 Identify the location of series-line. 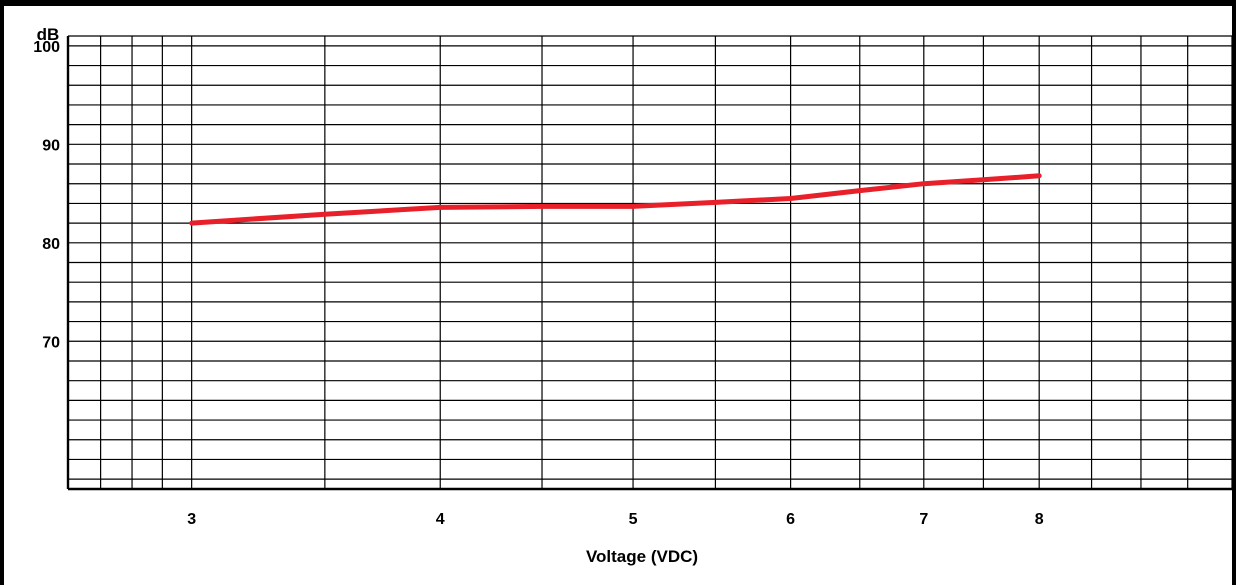
(615, 199).